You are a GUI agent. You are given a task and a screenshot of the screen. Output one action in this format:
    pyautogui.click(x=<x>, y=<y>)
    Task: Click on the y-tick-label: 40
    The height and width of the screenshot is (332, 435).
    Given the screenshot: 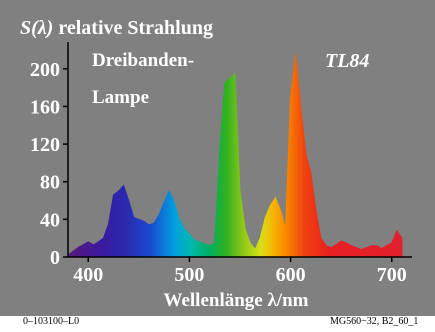 What is the action you would take?
    pyautogui.click(x=50, y=220)
    